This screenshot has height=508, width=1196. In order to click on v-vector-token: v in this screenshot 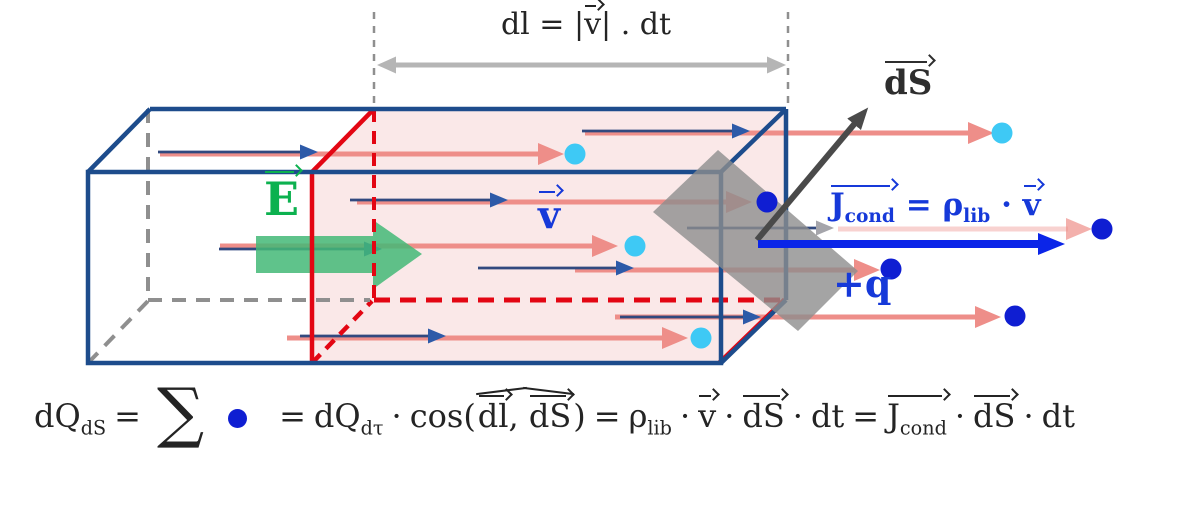, I will do `click(593, 23)`.